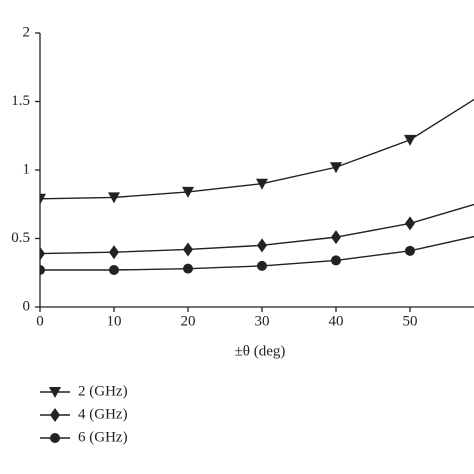 This screenshot has width=474, height=474. I want to click on y-tick-label: 0.5, so click(20, 238).